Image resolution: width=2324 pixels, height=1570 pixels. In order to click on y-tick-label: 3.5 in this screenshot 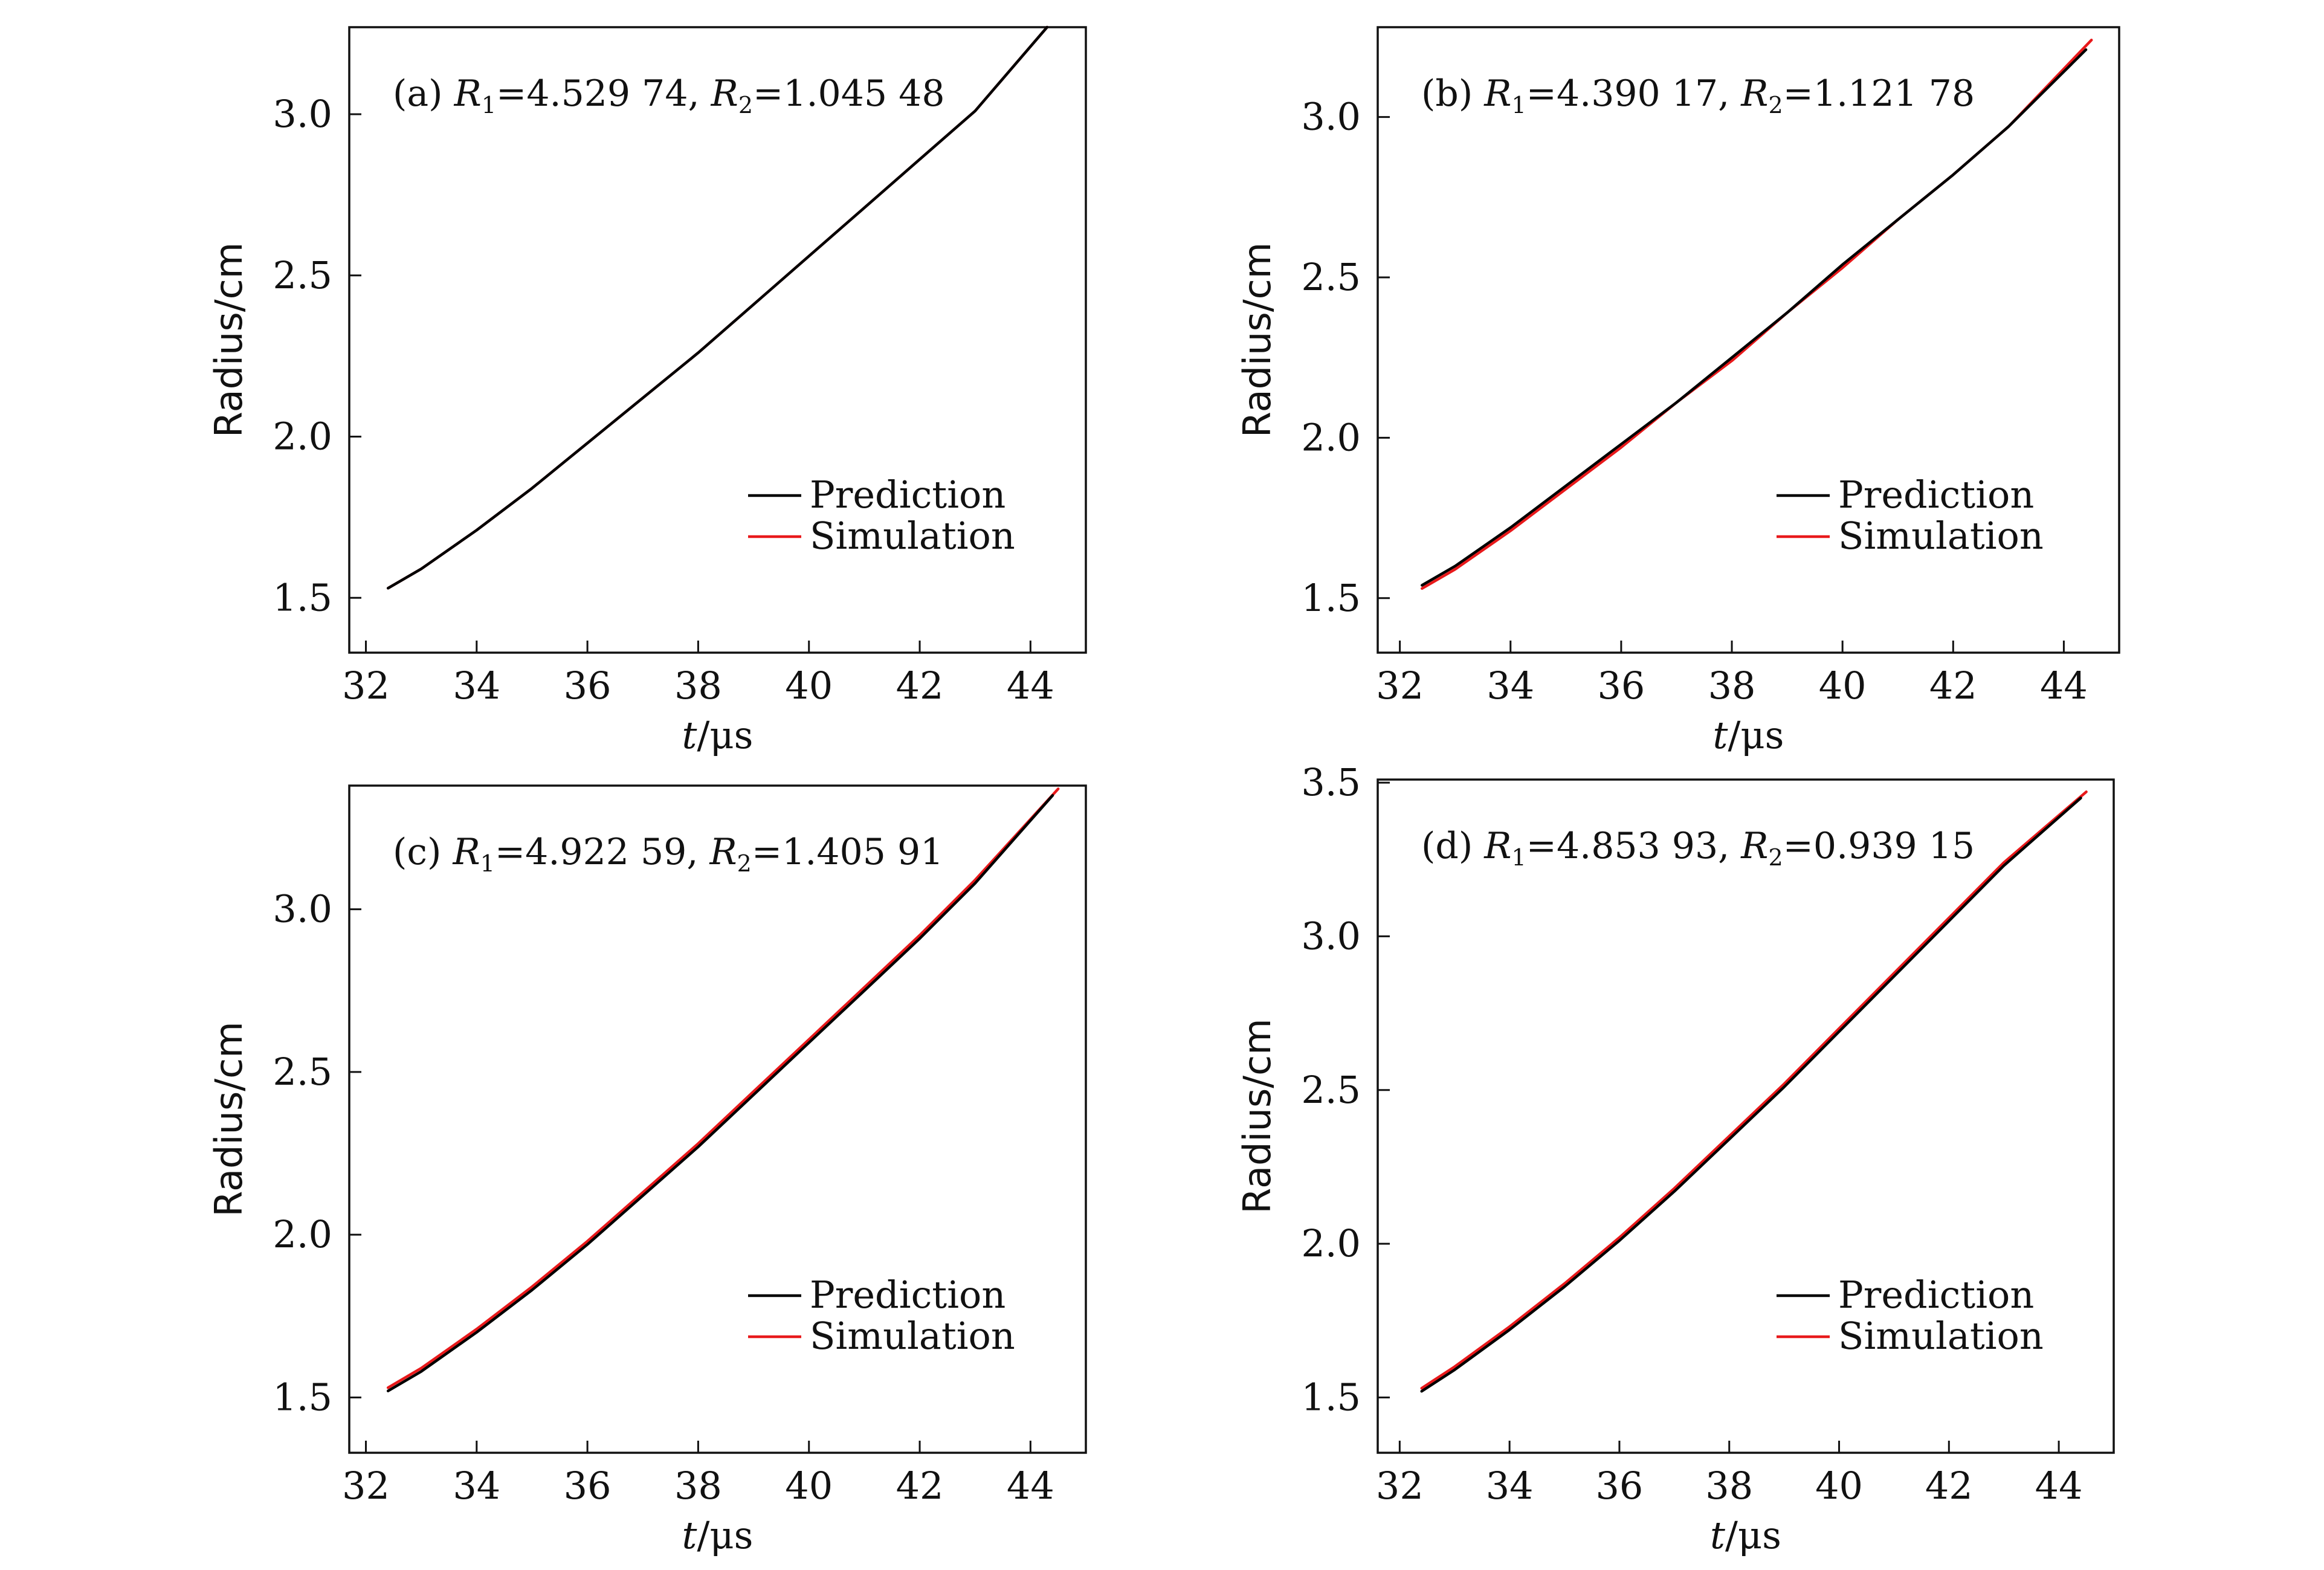, I will do `click(1331, 782)`.